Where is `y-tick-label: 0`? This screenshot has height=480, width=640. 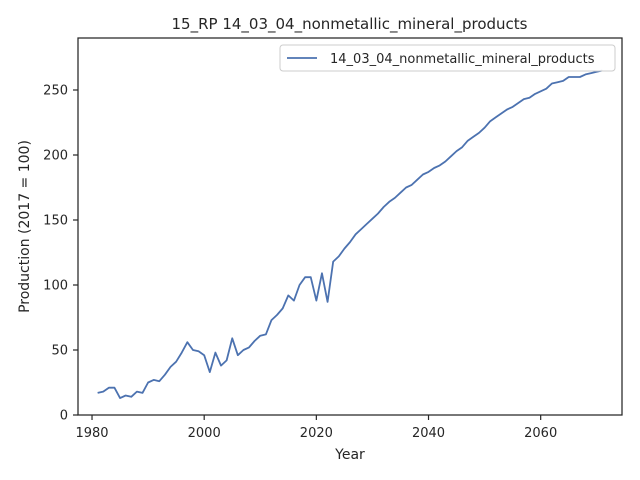 y-tick-label: 0 is located at coordinates (64, 416).